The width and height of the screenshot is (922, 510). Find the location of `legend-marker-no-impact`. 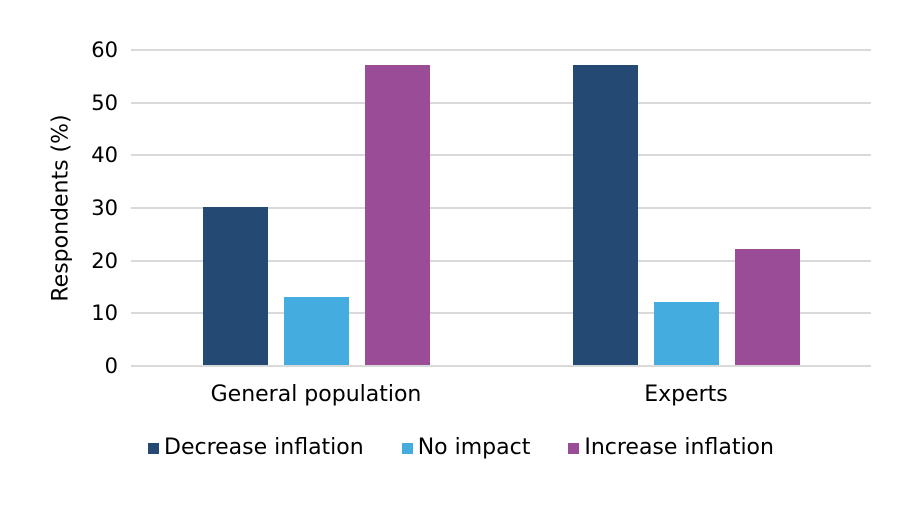

legend-marker-no-impact is located at coordinates (407, 448).